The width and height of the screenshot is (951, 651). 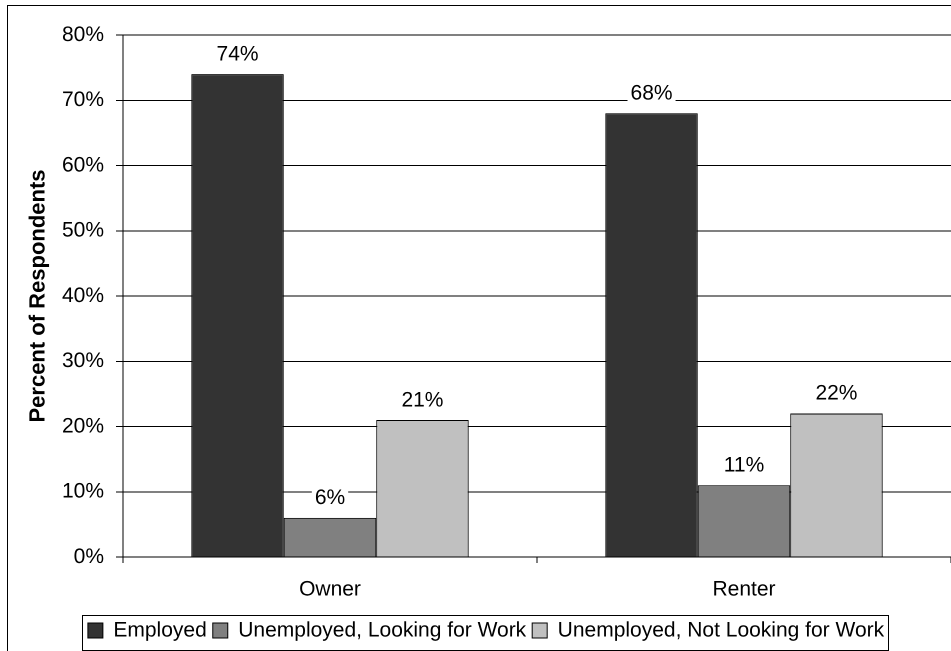 What do you see at coordinates (83, 360) in the screenshot?
I see `y-tick-label: 30%` at bounding box center [83, 360].